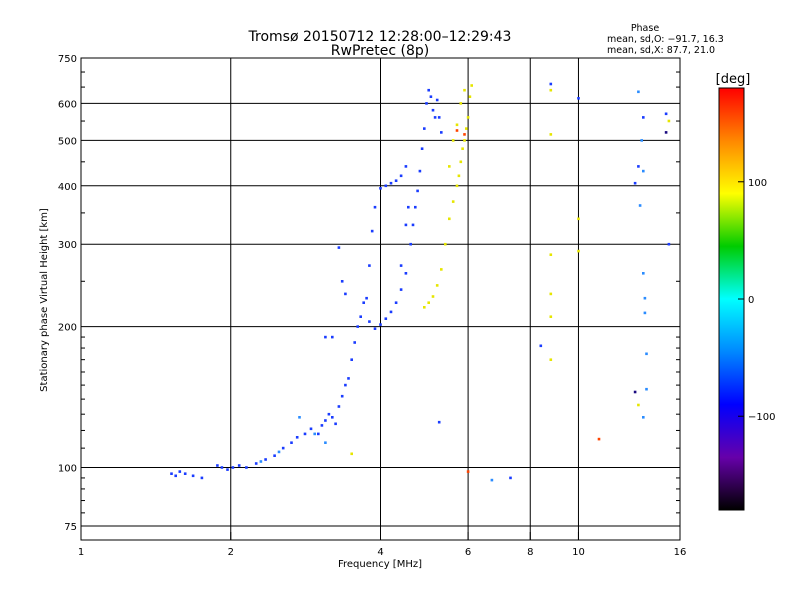  I want to click on colorbar-label: [deg], so click(733, 79).